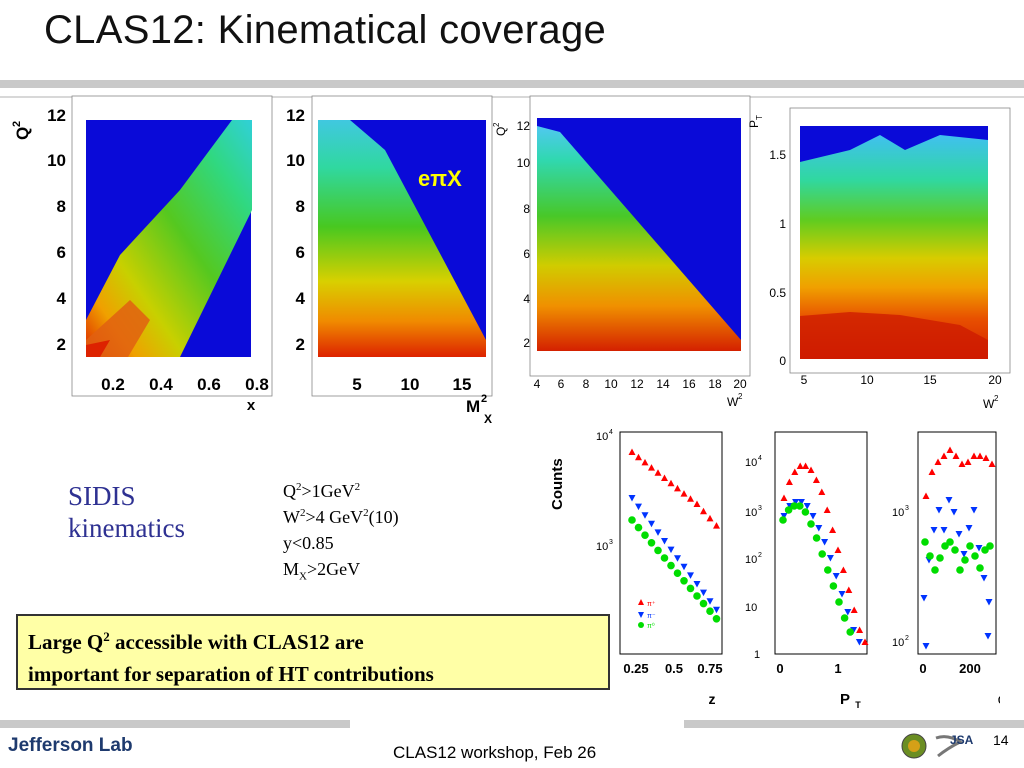 This screenshot has width=1024, height=768. Describe the element at coordinates (779, 668) in the screenshot. I see `pt-xtick: 0` at that location.